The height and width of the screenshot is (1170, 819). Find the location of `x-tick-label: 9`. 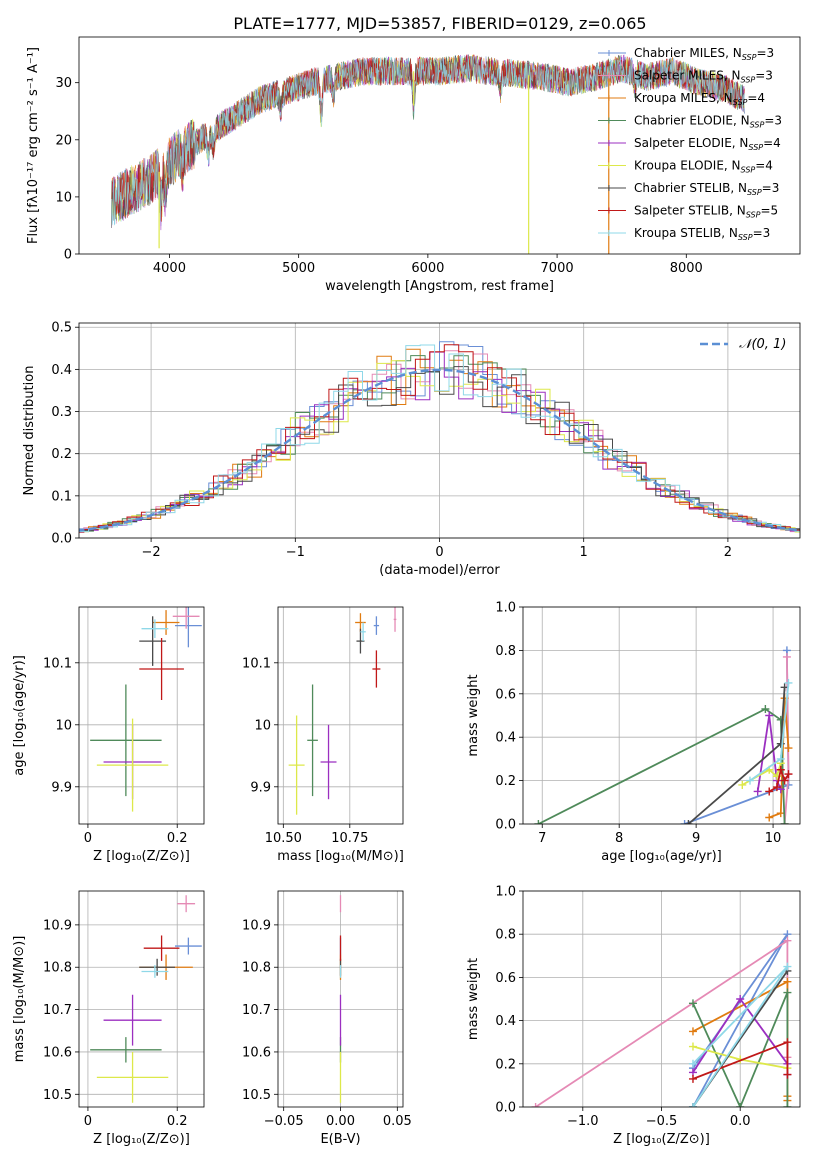

x-tick-label: 9 is located at coordinates (696, 838).